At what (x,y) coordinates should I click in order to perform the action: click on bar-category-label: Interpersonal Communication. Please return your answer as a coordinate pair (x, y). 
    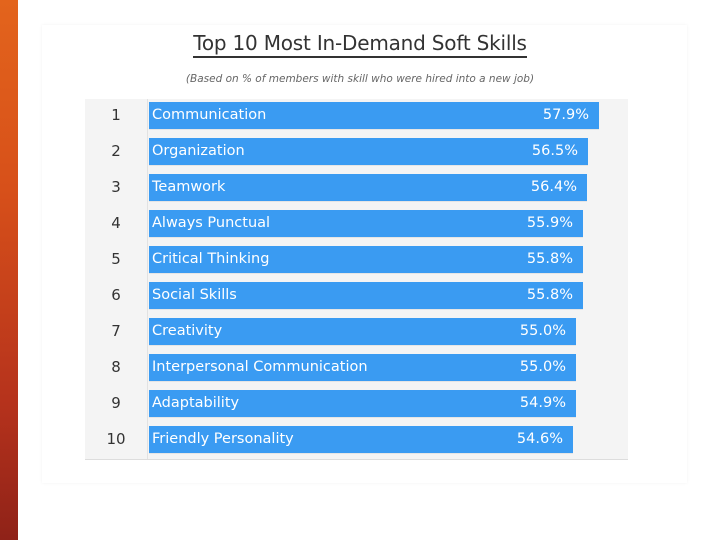
    Looking at the image, I should click on (260, 367).